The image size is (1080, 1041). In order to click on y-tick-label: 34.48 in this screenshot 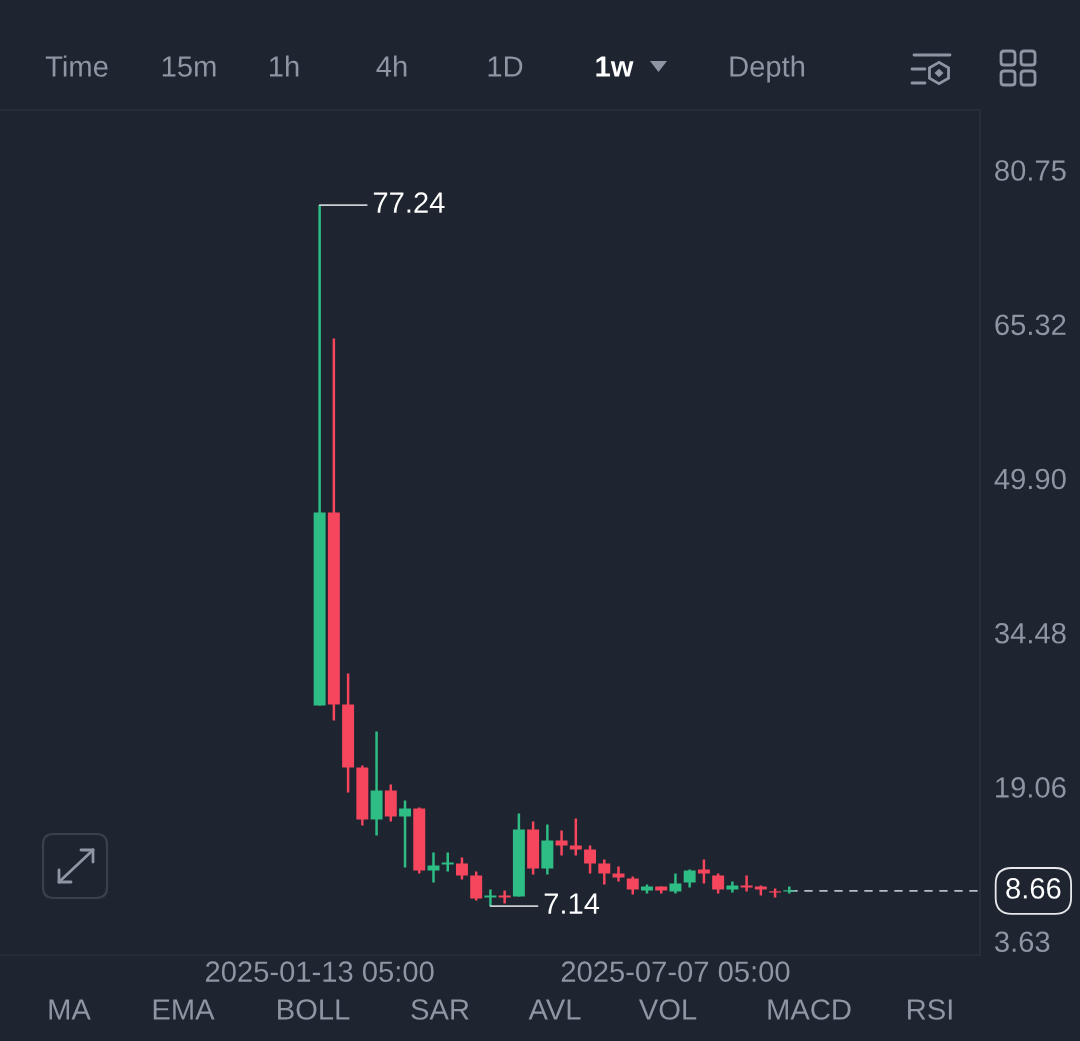, I will do `click(1030, 633)`.